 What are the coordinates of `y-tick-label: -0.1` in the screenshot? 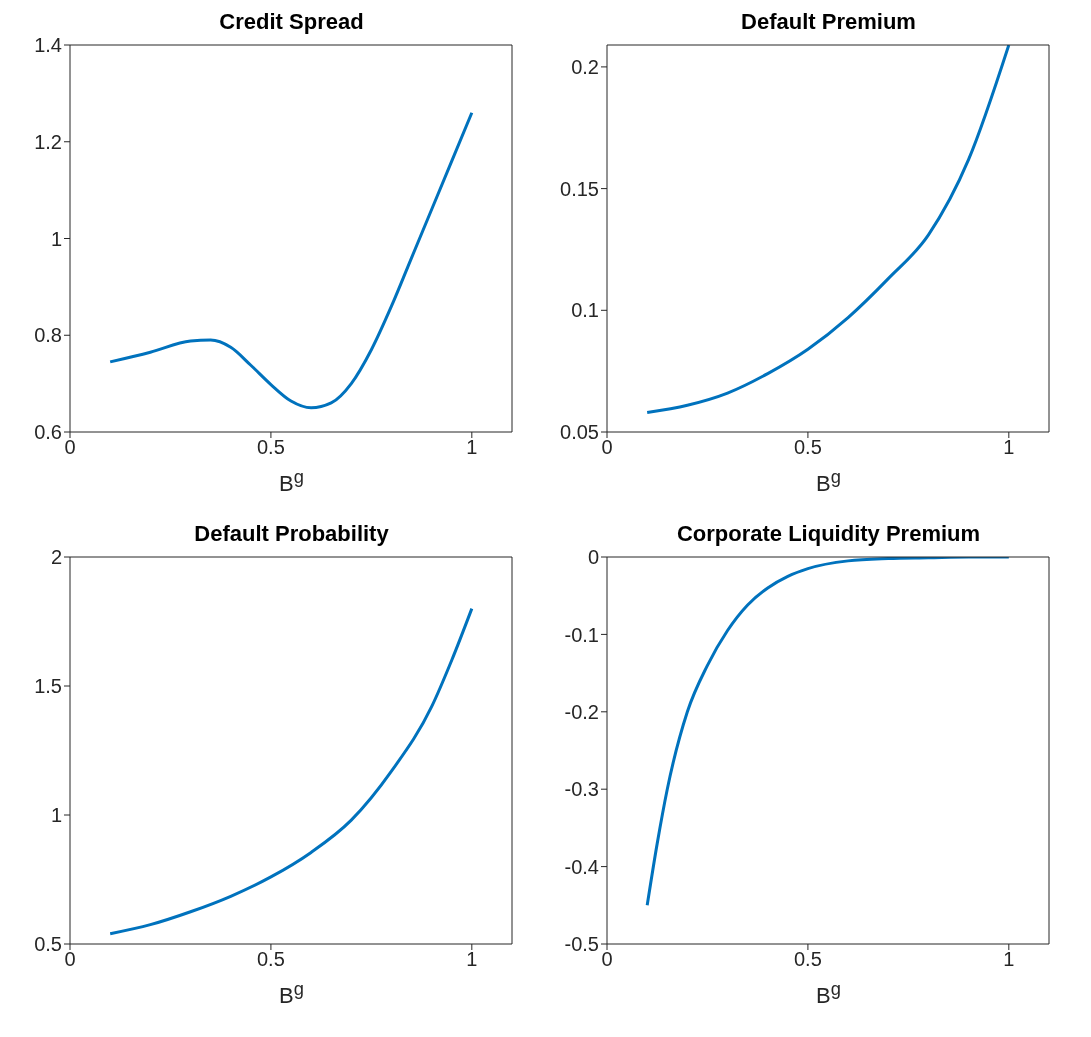 It's located at (581, 634).